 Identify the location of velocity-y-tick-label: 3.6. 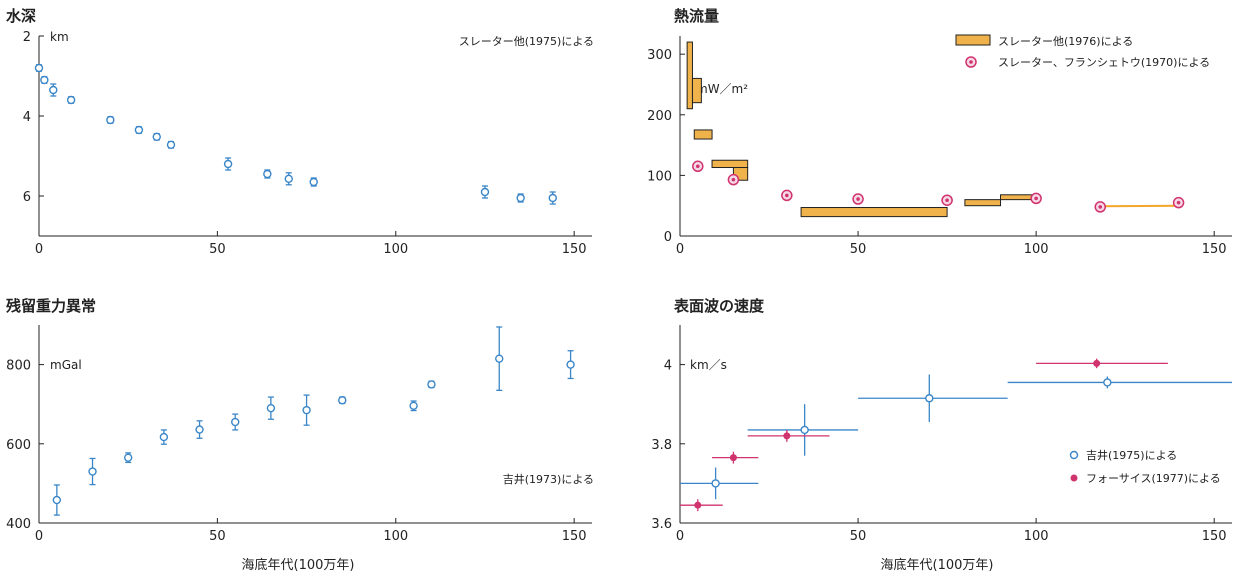
(661, 524).